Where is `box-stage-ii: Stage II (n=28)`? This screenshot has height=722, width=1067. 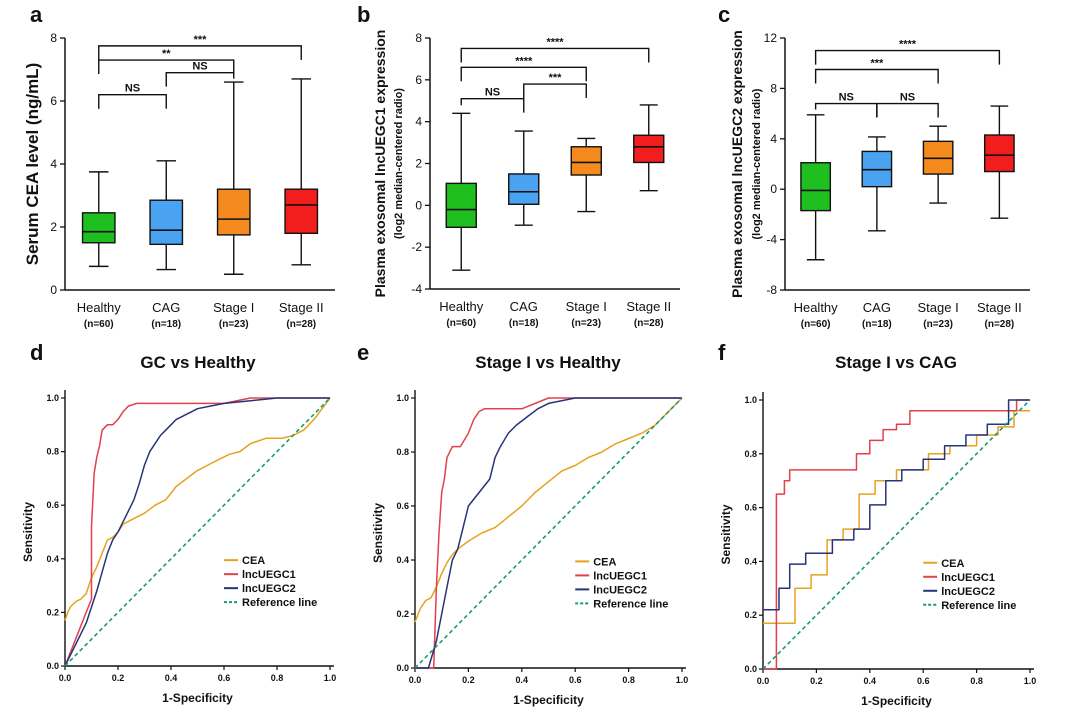
box-stage-ii: Stage II (n=28) is located at coordinates (999, 217).